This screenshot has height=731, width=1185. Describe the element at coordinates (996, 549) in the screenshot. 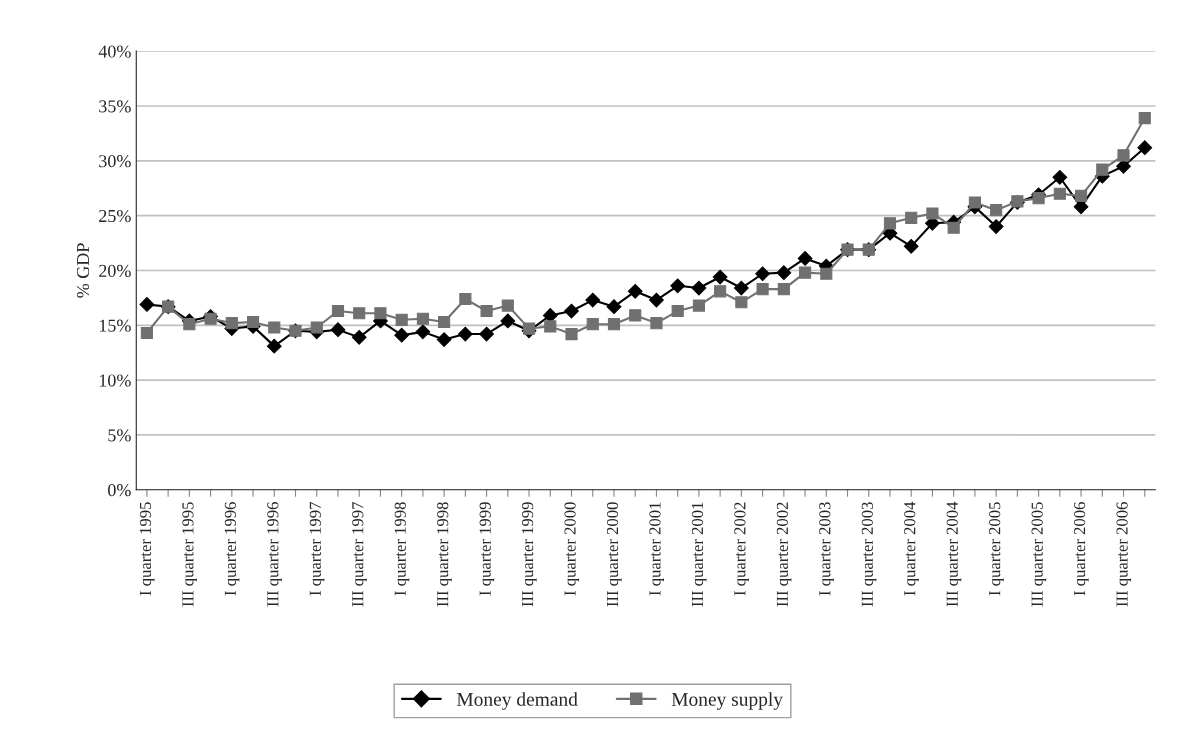

I see `x-tick-label: I quarter 2005` at that location.